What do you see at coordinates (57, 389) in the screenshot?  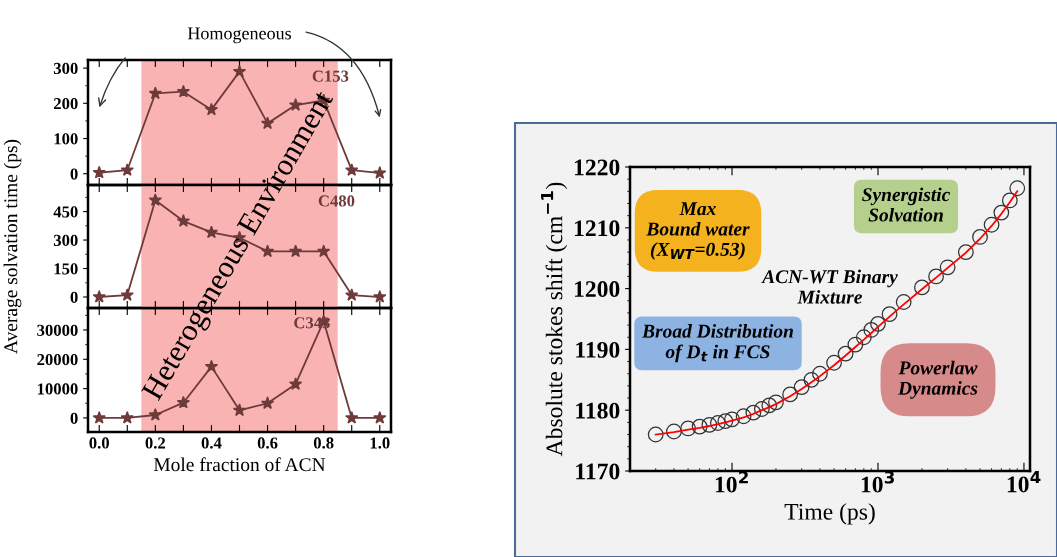 I see `y-tick-label: 10000` at bounding box center [57, 389].